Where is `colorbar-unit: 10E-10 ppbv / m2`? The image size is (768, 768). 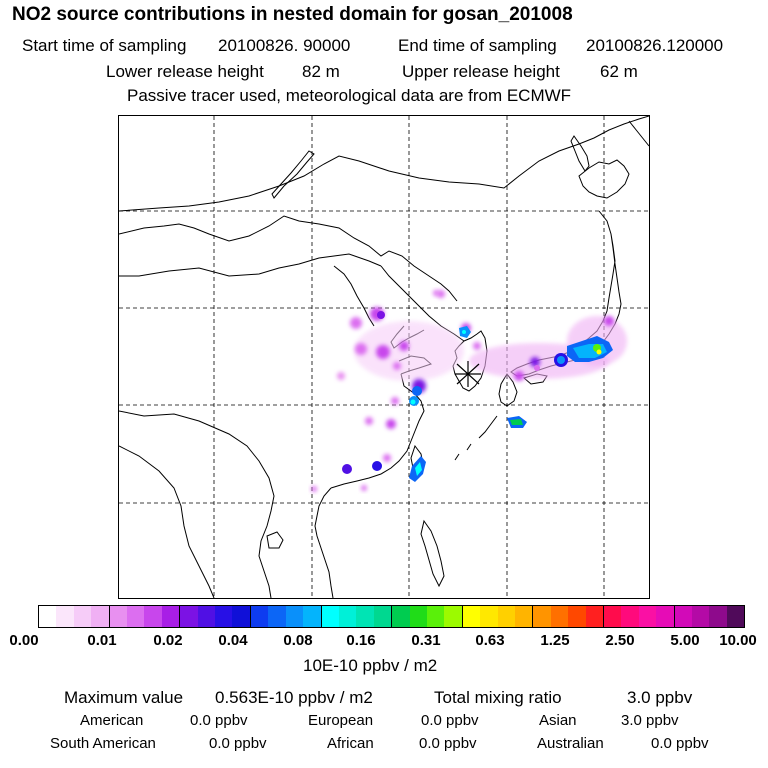 colorbar-unit: 10E-10 ppbv / m2 is located at coordinates (370, 665).